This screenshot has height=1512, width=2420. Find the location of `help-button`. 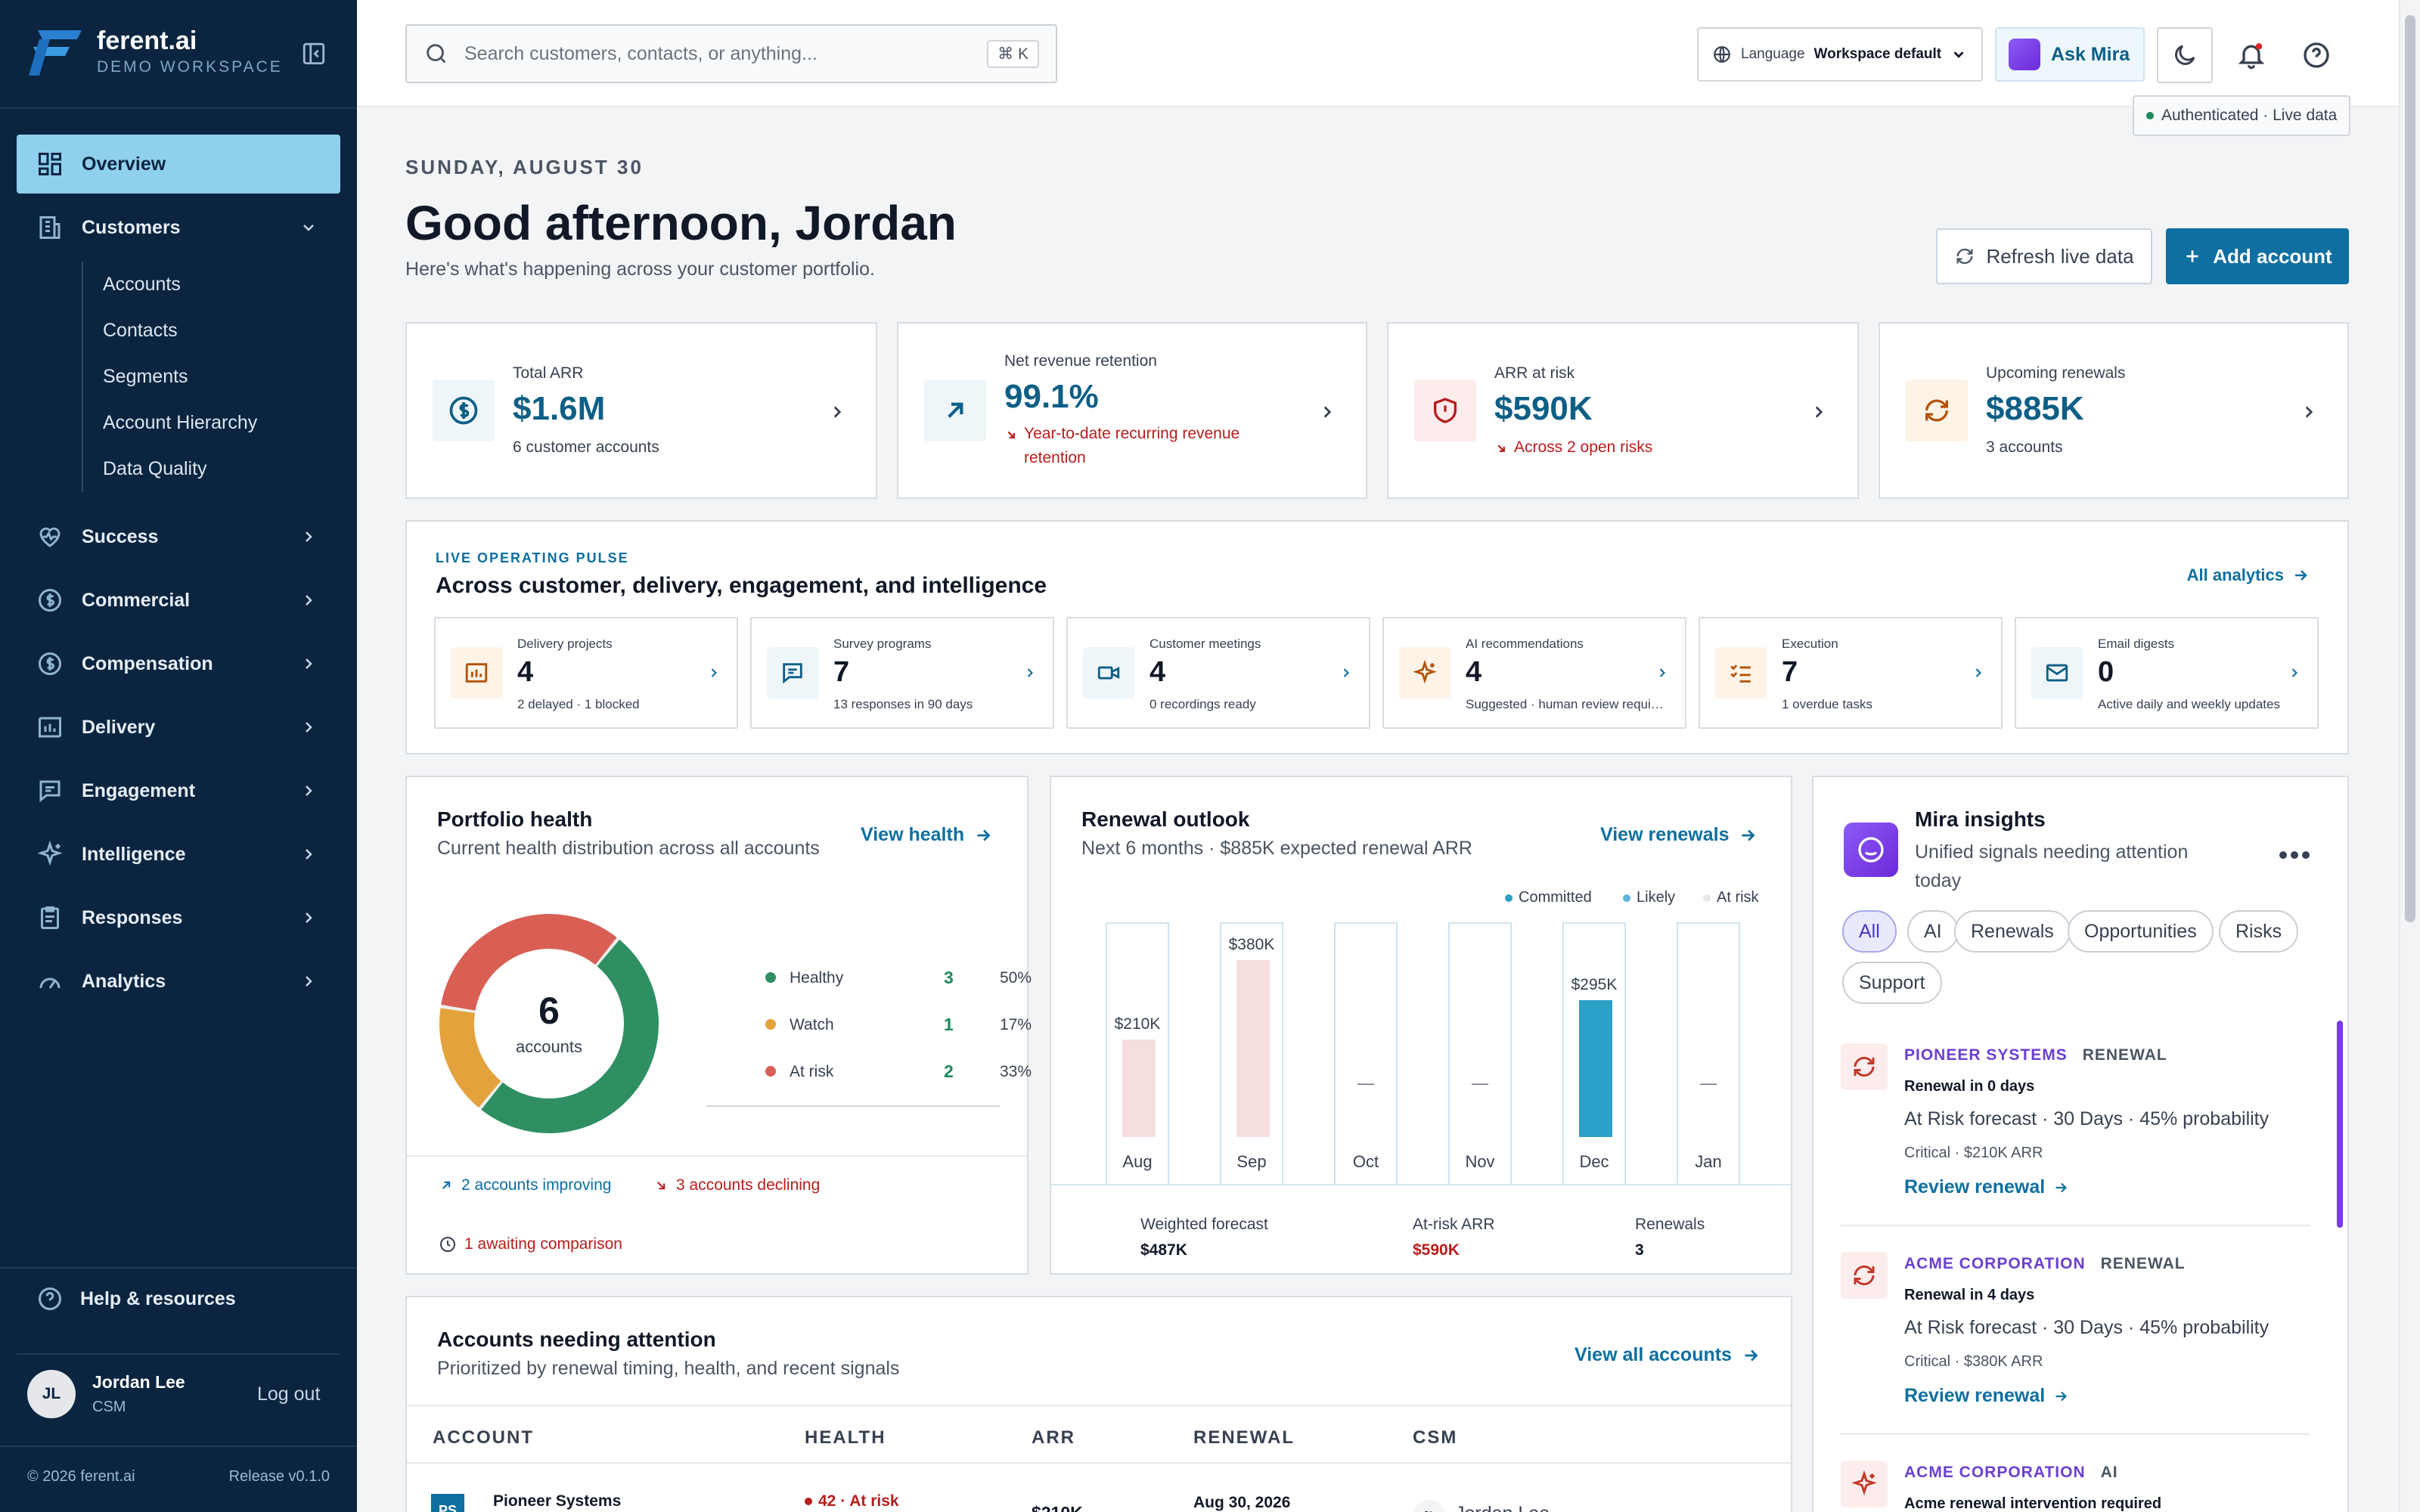

help-button is located at coordinates (2316, 55).